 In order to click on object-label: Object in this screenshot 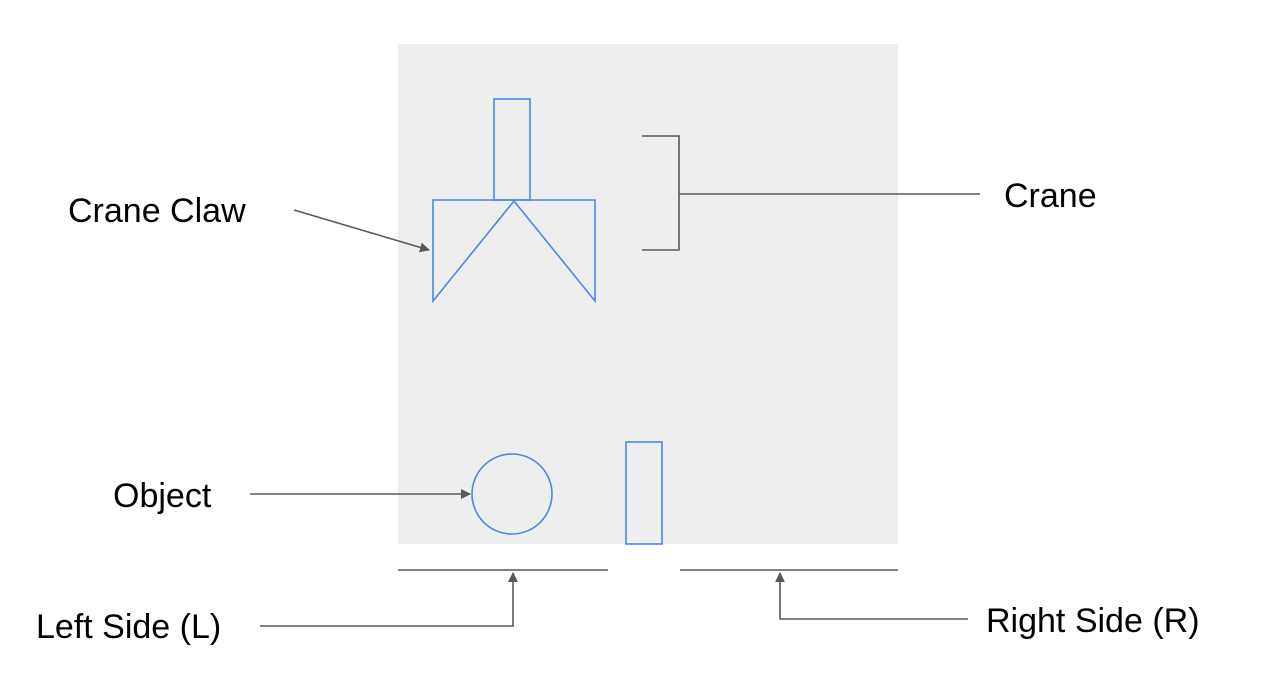, I will do `click(162, 496)`.